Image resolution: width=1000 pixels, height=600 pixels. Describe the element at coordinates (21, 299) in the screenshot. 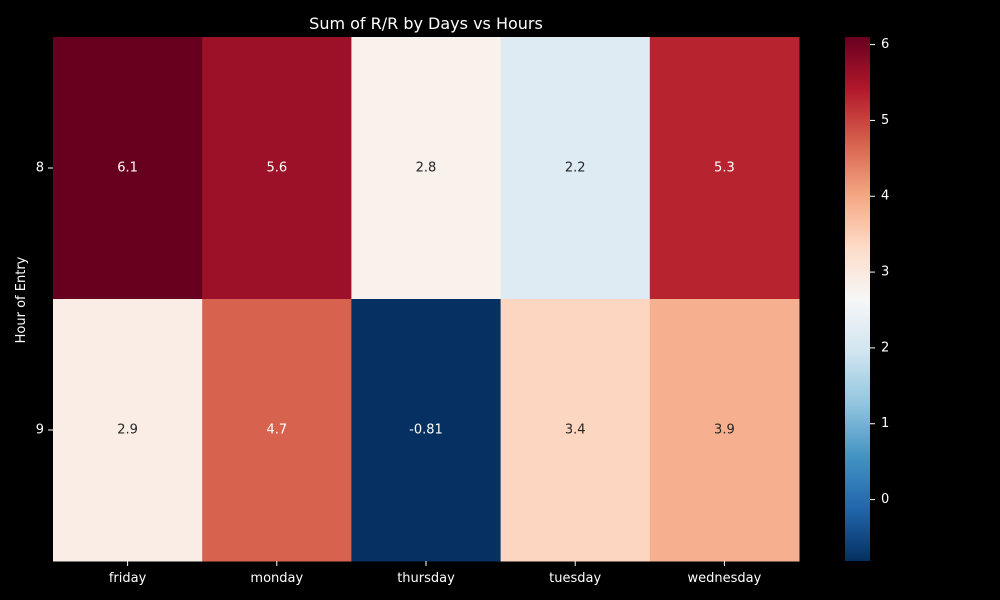

I see `y-axis-label: Hour of Entry` at that location.